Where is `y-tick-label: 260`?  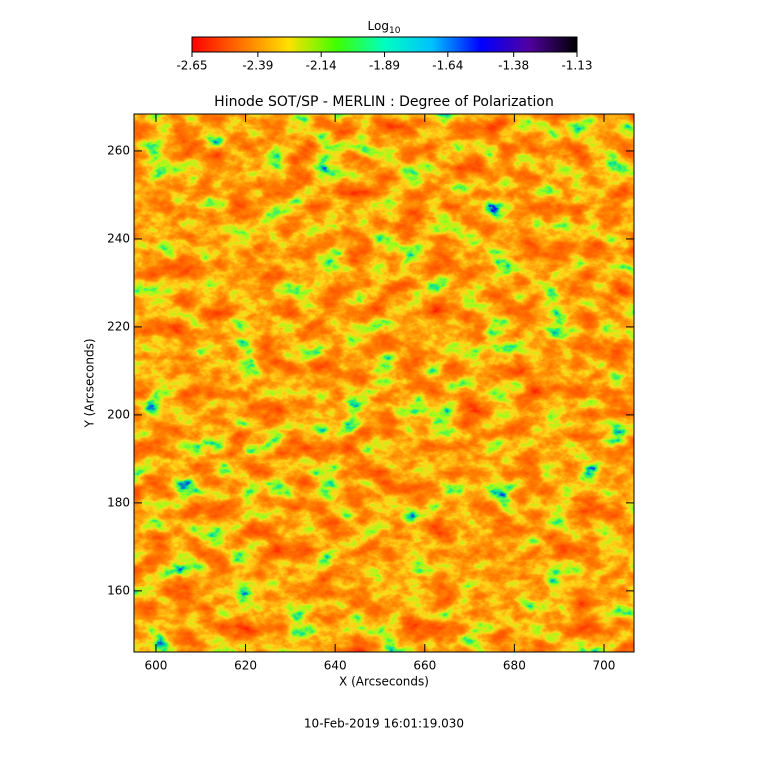
y-tick-label: 260 is located at coordinates (118, 150).